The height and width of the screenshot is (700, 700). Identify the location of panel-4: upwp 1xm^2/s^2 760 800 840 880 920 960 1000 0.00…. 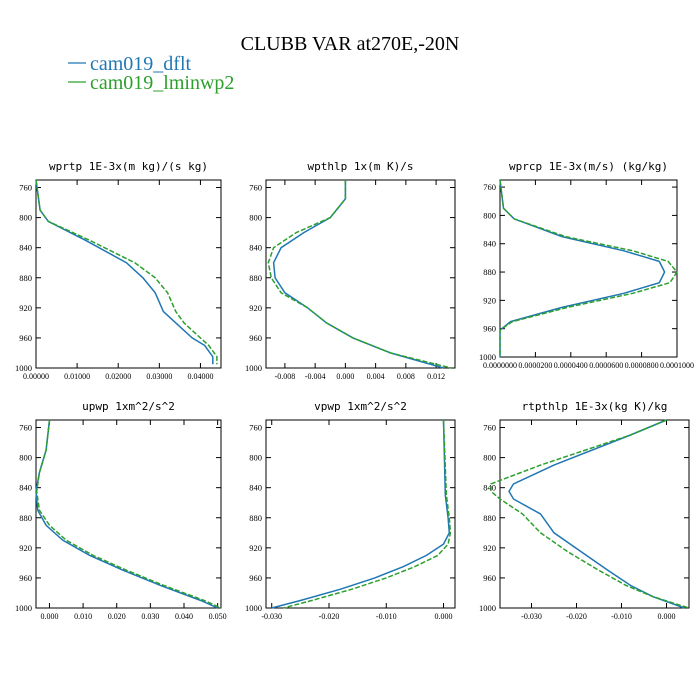
(121, 510).